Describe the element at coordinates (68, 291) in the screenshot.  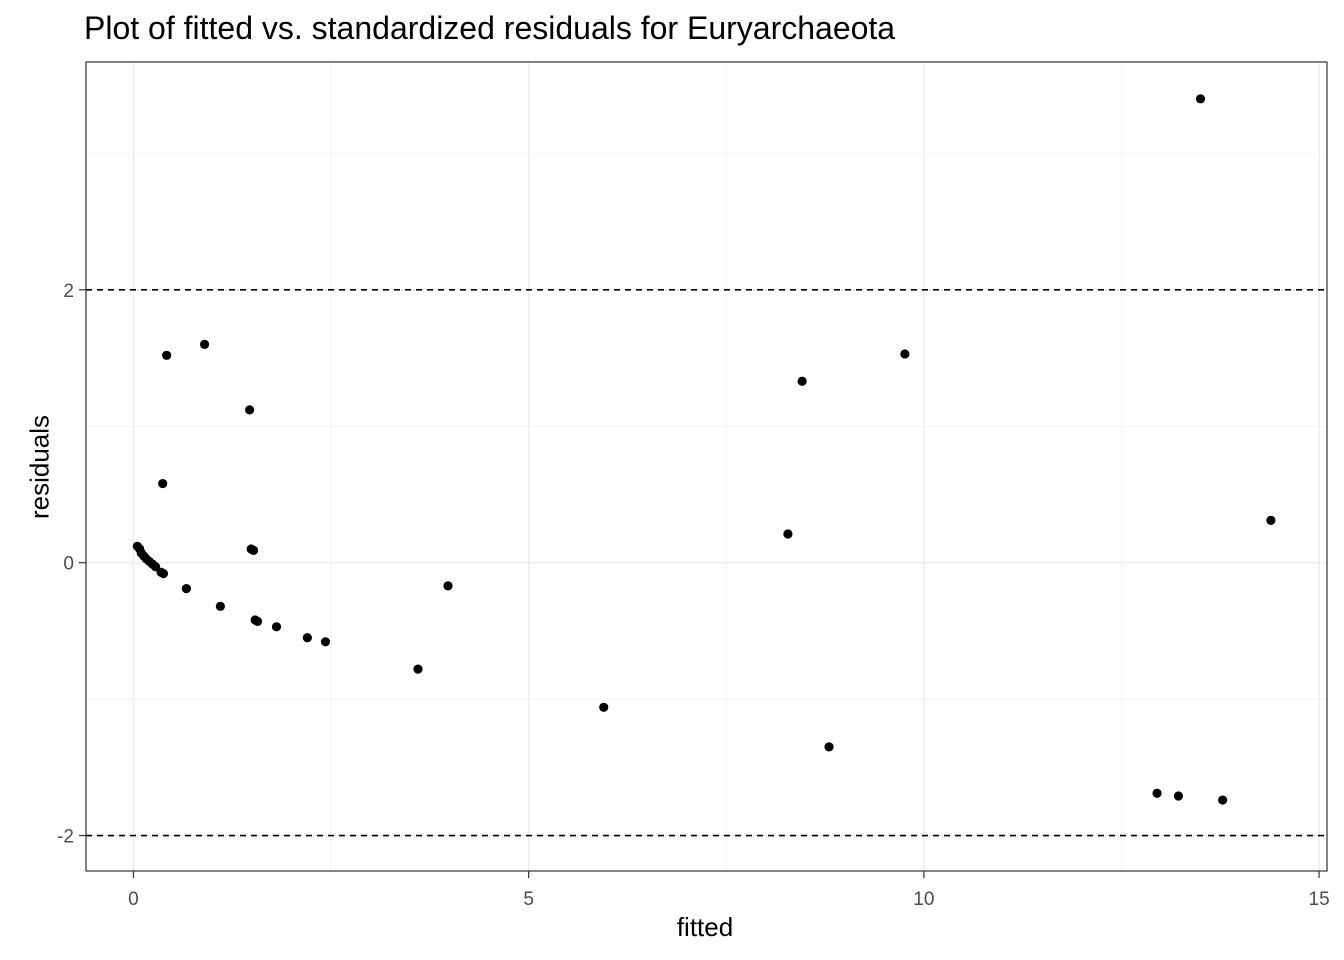
I see `y-tick-label: 2` at that location.